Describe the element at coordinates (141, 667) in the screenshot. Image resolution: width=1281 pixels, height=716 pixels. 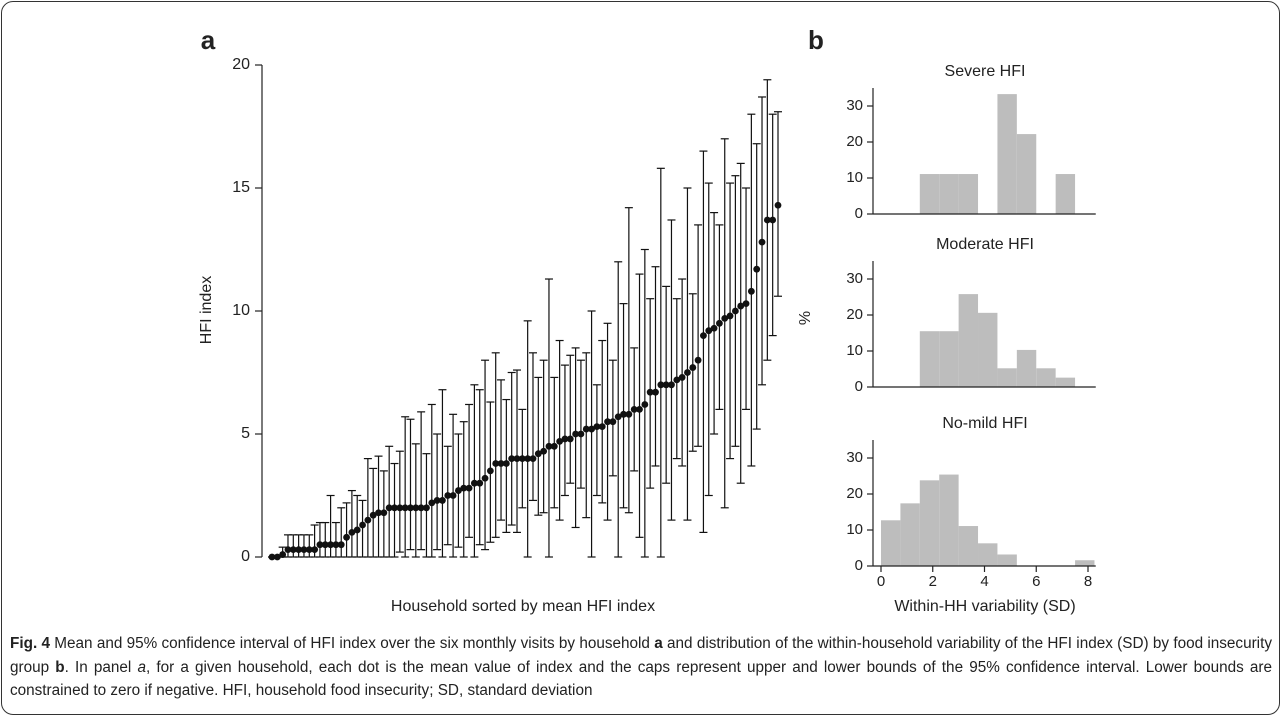
I see `caption-ref: a` at that location.